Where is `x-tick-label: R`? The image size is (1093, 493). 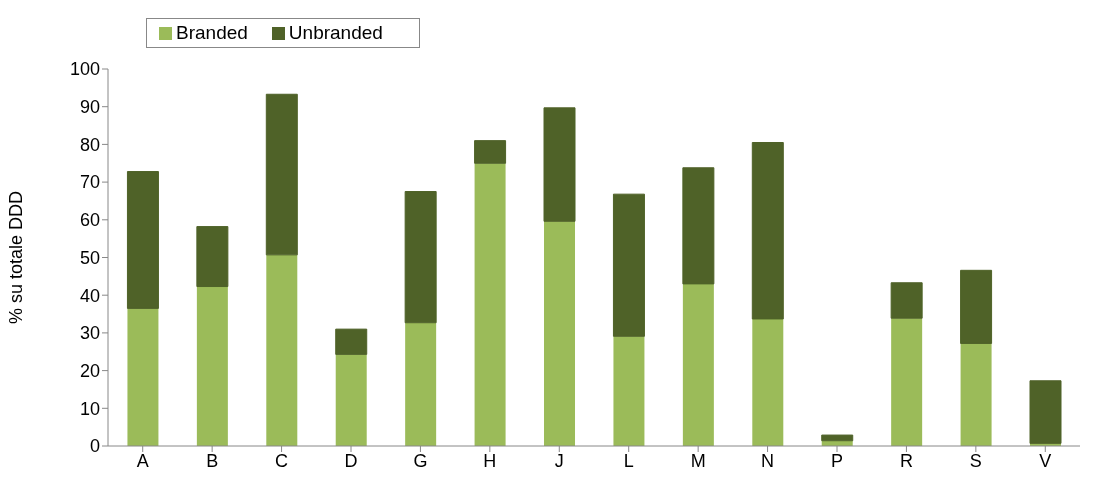 x-tick-label: R is located at coordinates (906, 460).